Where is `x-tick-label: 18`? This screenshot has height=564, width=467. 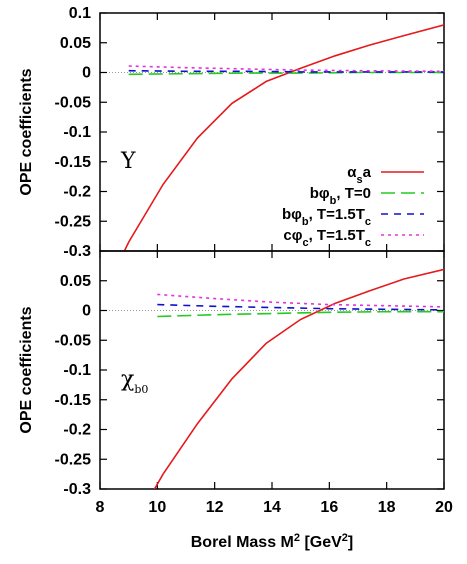 x-tick-label: 18 is located at coordinates (387, 507).